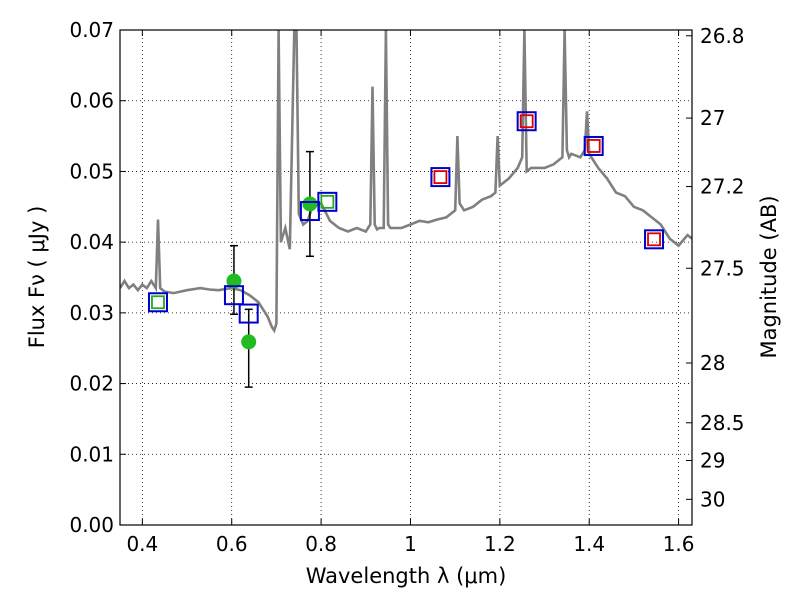  Describe the element at coordinates (91, 384) in the screenshot. I see `y-tick-label: 0.02` at that location.